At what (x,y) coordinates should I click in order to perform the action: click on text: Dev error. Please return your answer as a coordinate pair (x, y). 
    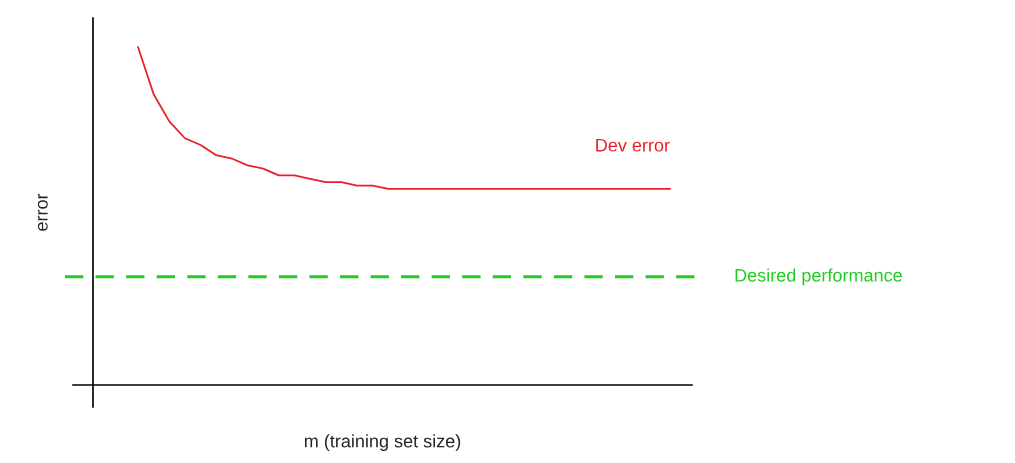
    Looking at the image, I should click on (633, 145).